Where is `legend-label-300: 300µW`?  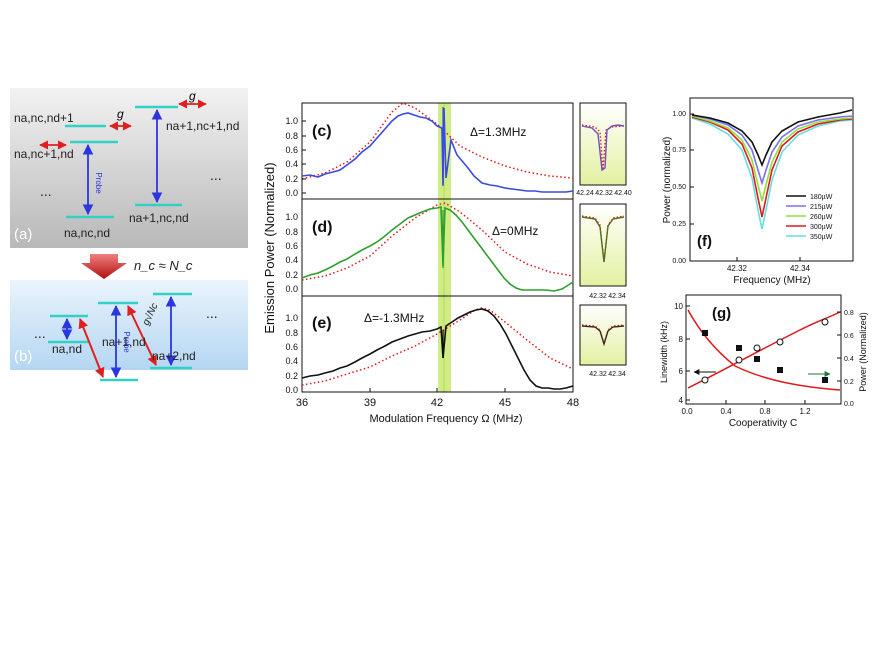 legend-label-300: 300µW is located at coordinates (821, 227).